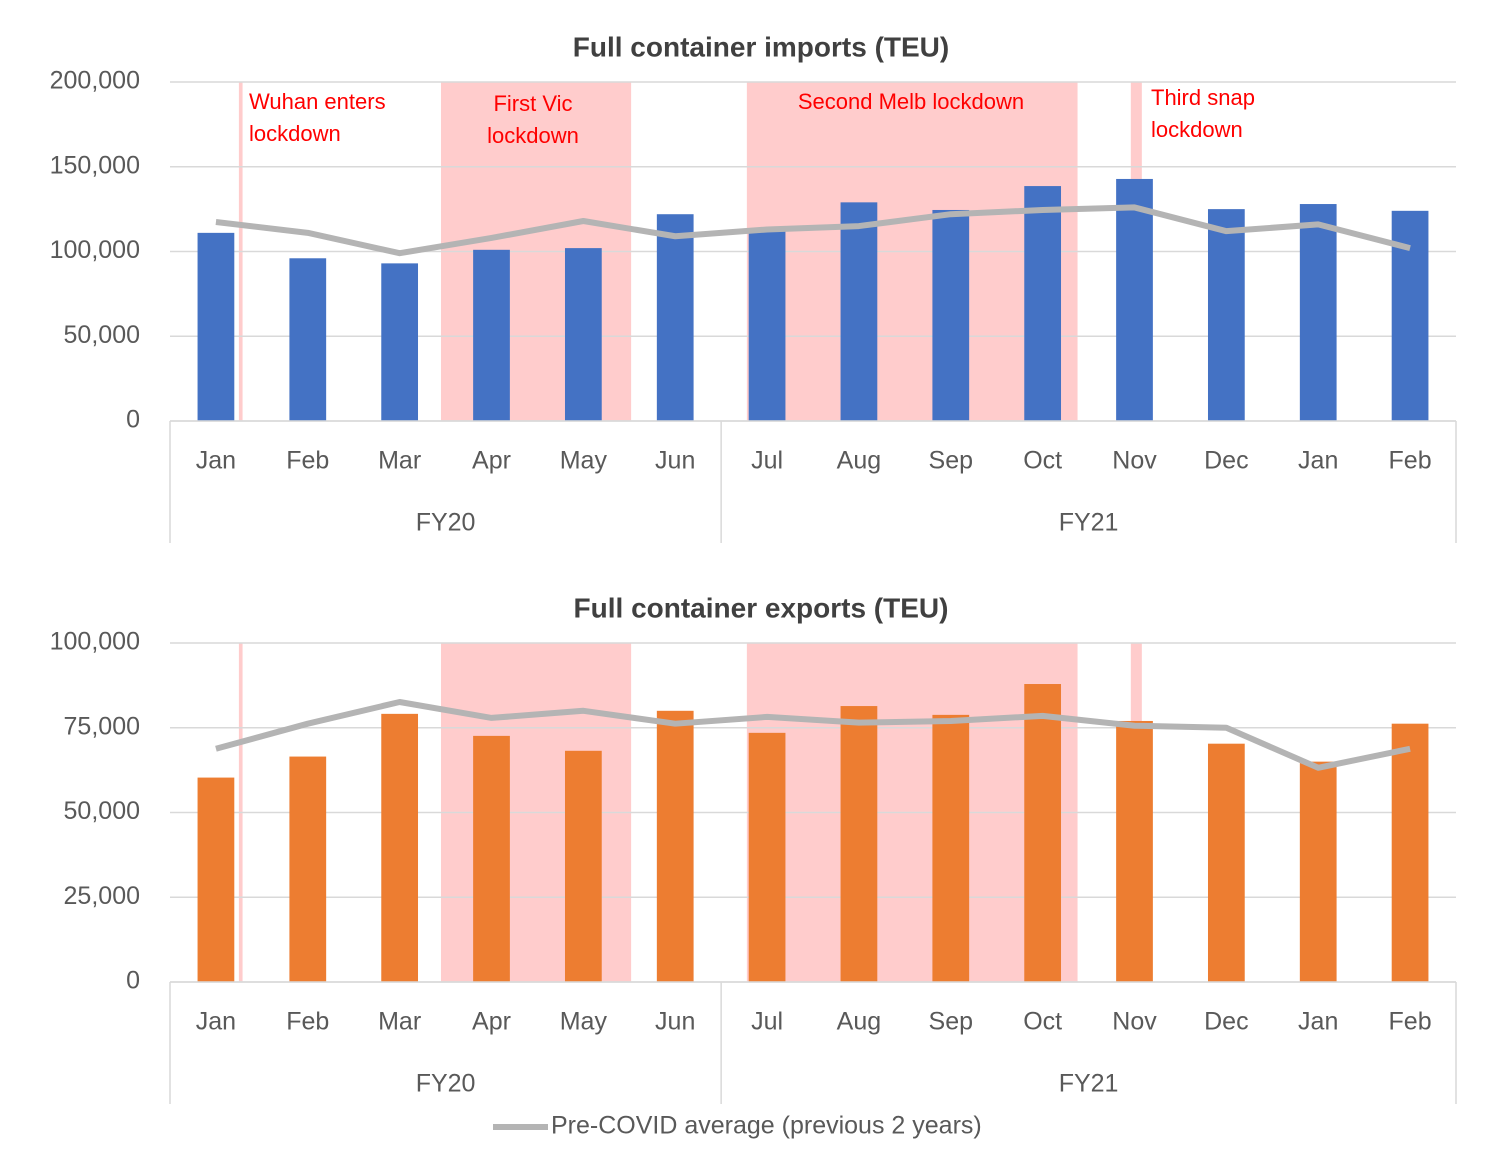  Describe the element at coordinates (95, 165) in the screenshot. I see `y-tick-label: 150,000` at that location.